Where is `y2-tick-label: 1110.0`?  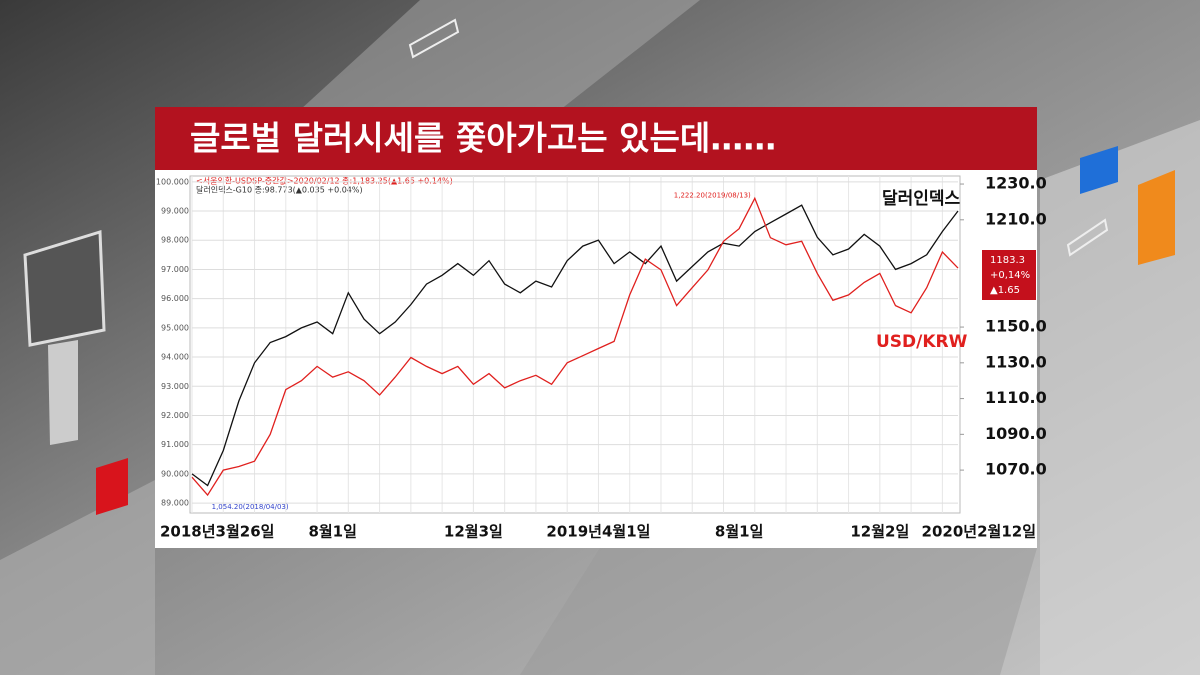
y2-tick-label: 1110.0 is located at coordinates (1016, 397).